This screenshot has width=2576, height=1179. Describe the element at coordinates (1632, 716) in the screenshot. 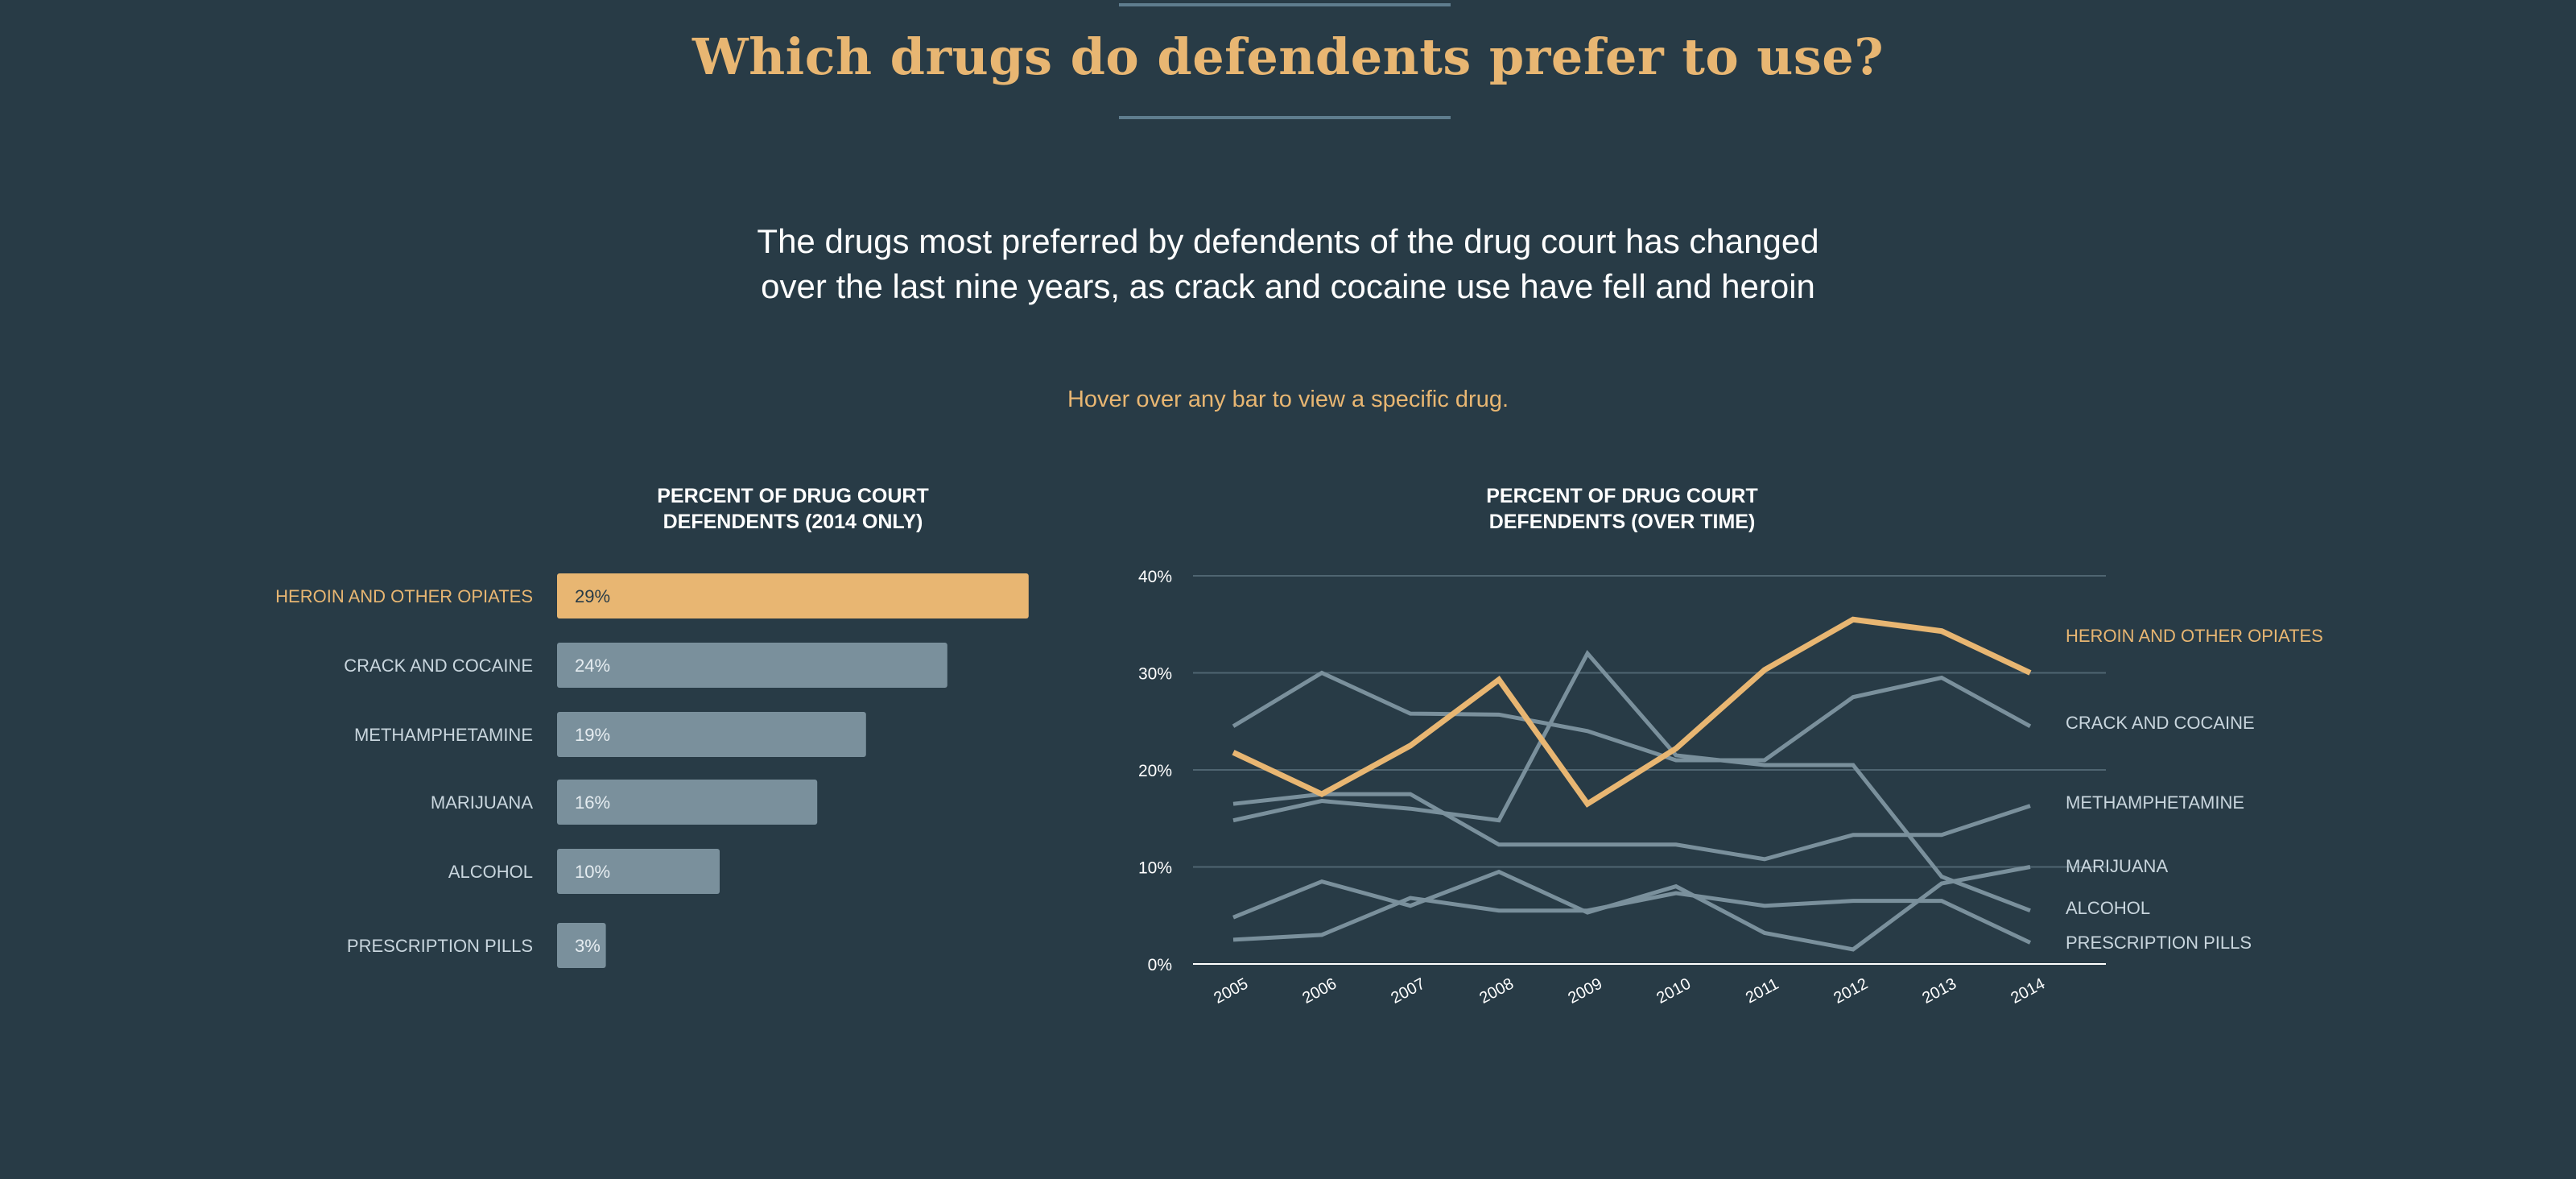

I see `series-line-crack-and-cocaine` at that location.